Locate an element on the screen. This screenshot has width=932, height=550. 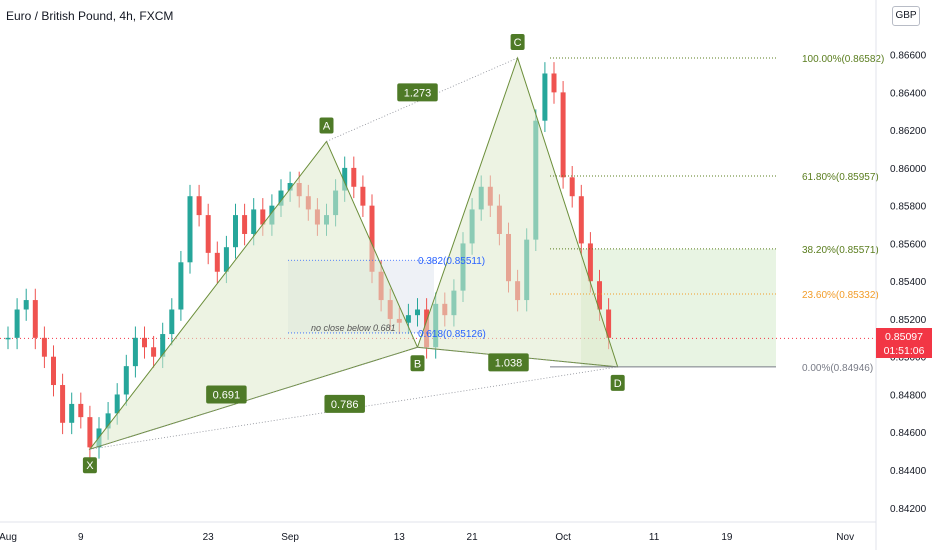
ratio-label: 1.273 is located at coordinates (418, 93).